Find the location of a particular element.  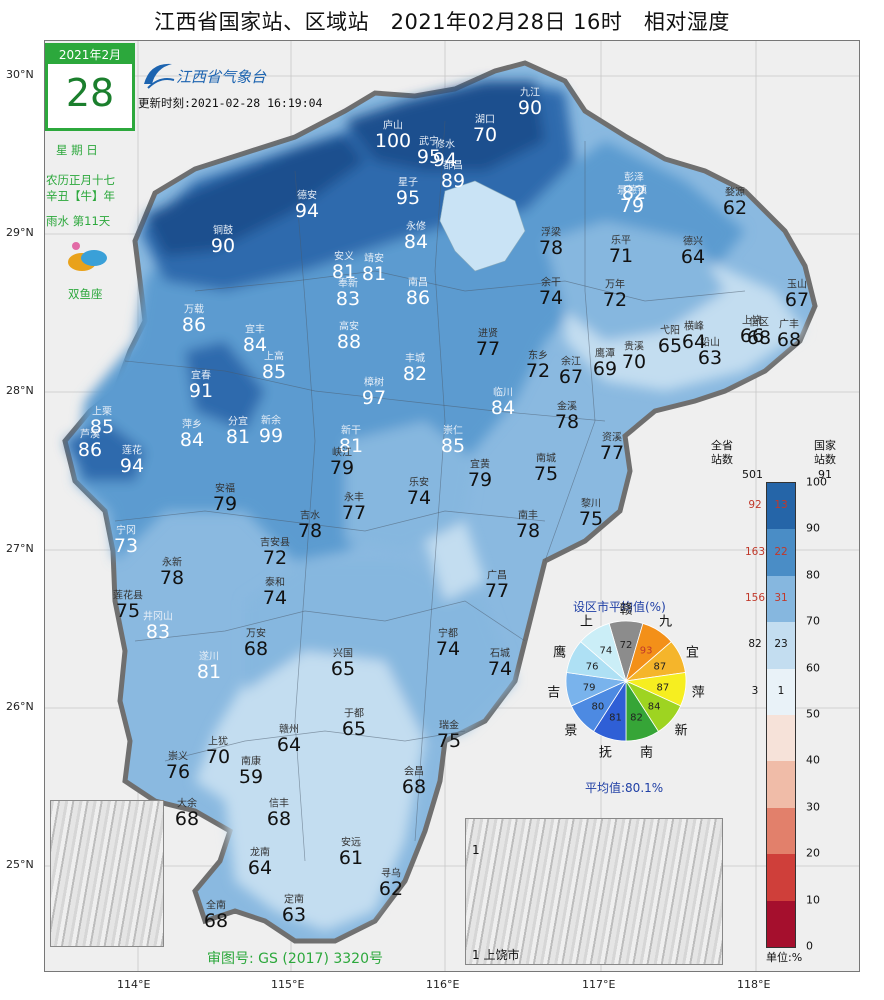

colorbar-tick: 40 is located at coordinates (813, 760).